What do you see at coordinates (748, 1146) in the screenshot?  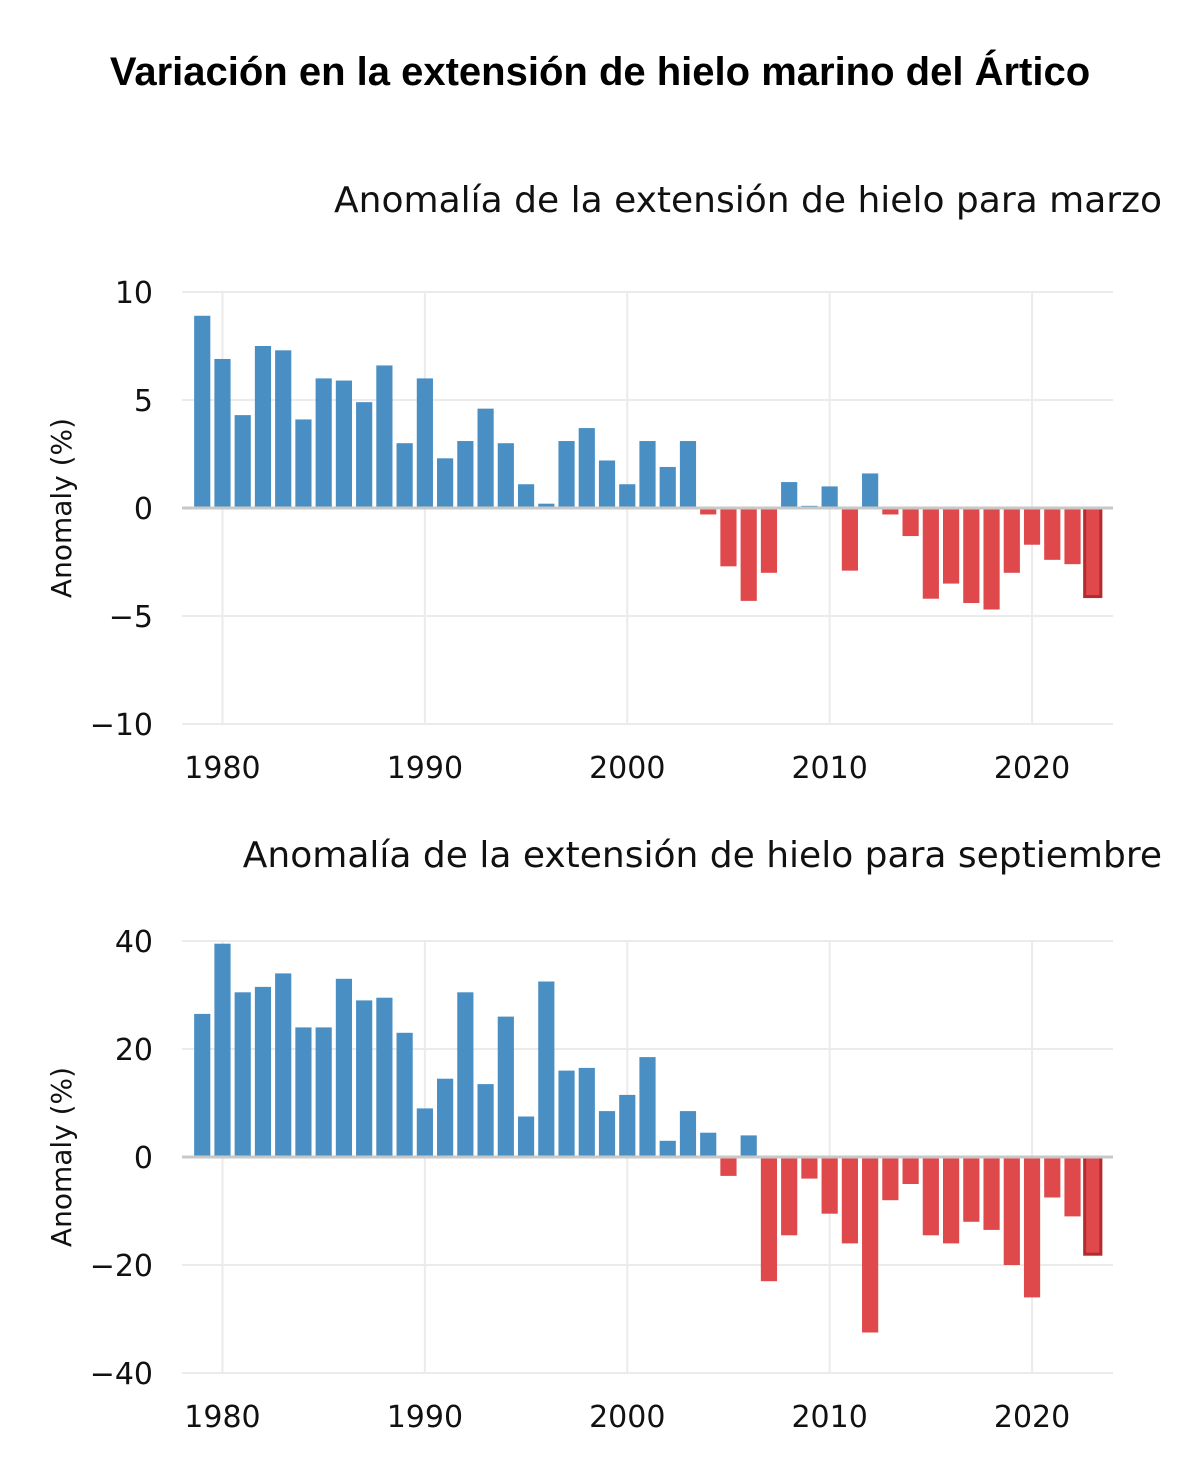 I see `september-bar-2006` at bounding box center [748, 1146].